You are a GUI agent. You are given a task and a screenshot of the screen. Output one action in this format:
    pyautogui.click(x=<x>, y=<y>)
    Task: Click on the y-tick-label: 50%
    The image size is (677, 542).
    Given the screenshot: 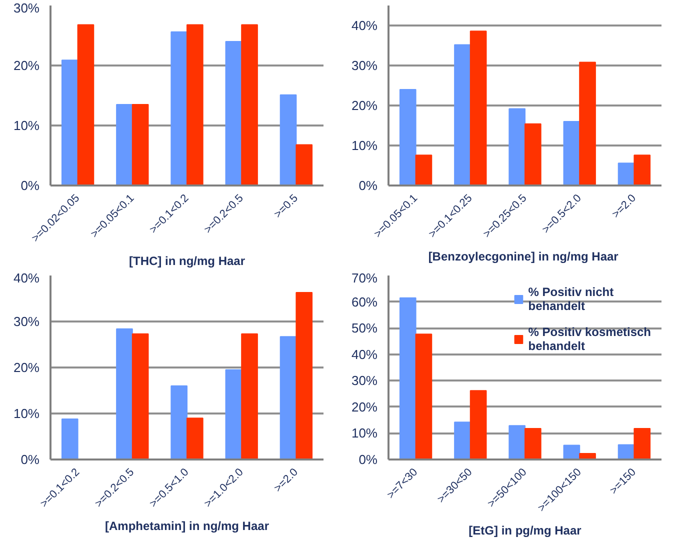 What is the action you would take?
    pyautogui.click(x=364, y=328)
    